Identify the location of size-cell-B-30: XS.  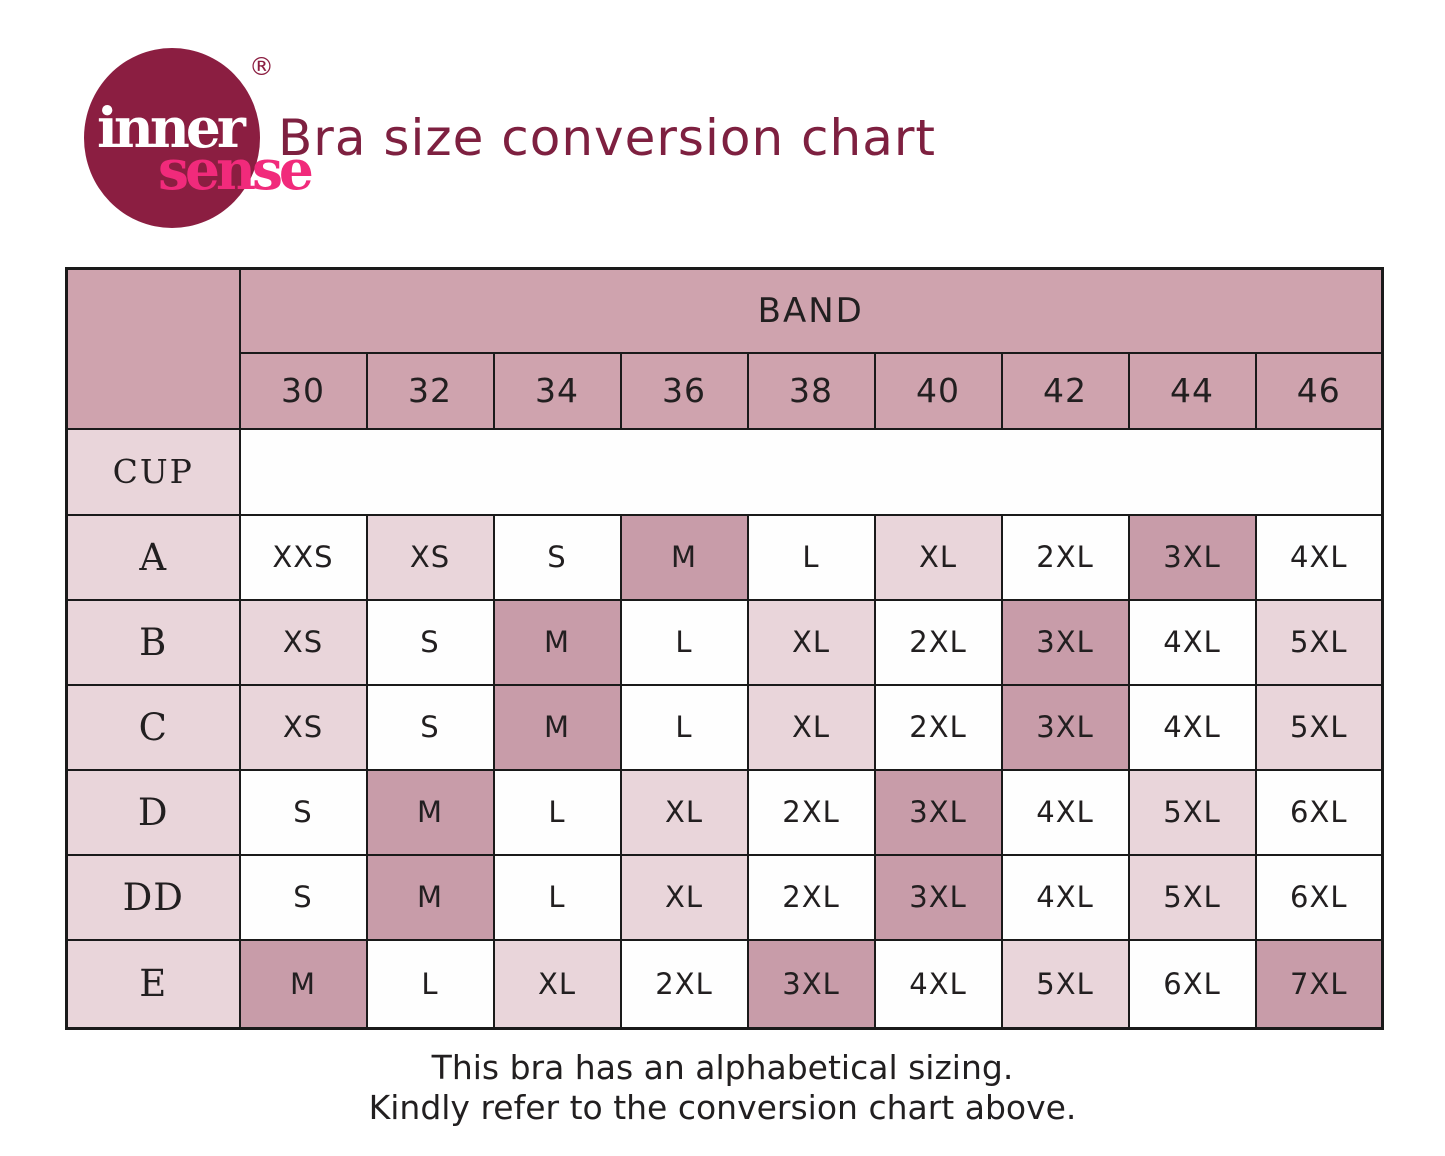
(303, 642).